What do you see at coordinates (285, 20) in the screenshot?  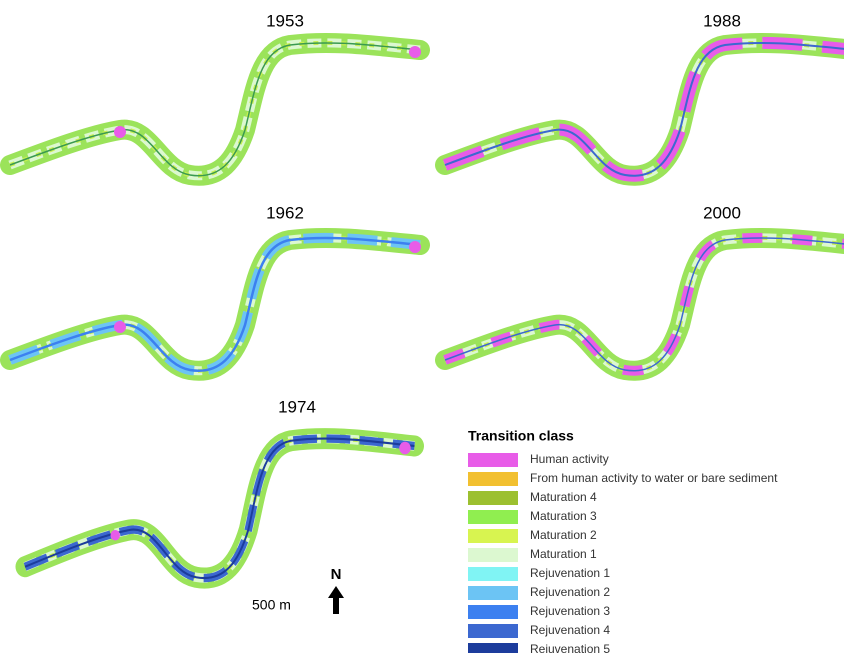 I see `panel-year: 1953` at bounding box center [285, 20].